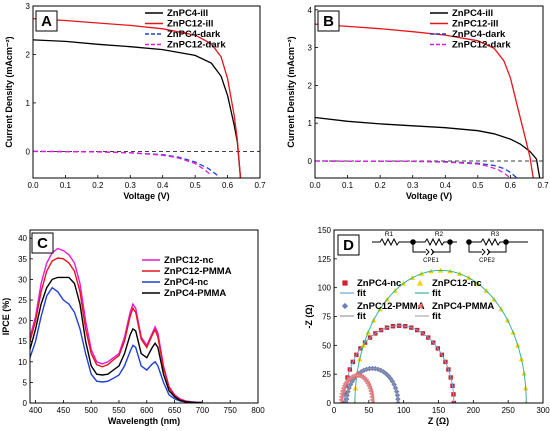  I want to click on y-tick-label: 25, so click(22, 300).